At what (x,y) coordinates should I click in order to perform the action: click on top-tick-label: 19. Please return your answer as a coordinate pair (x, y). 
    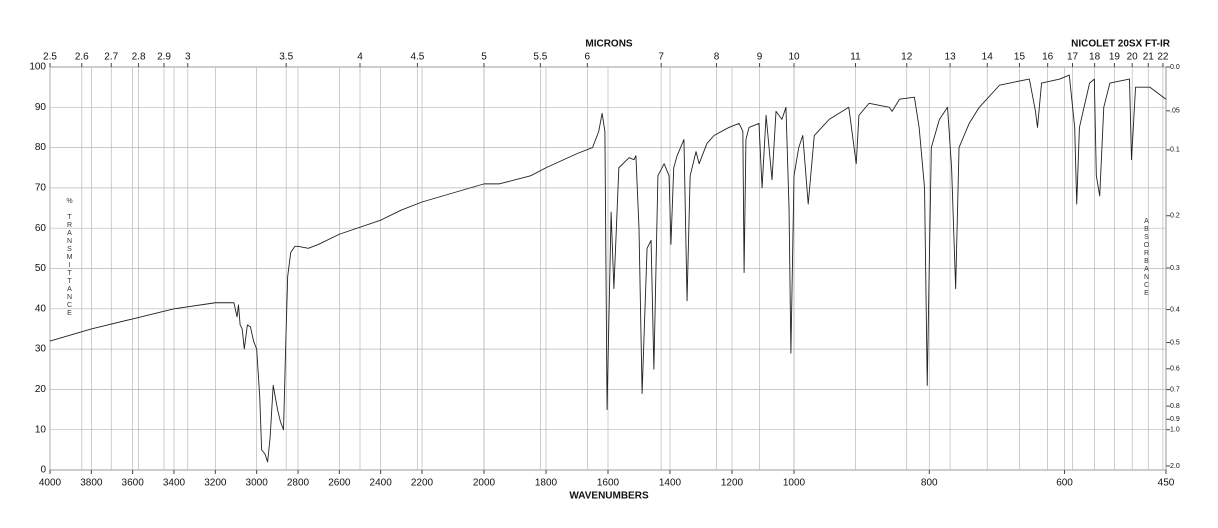
    Looking at the image, I should click on (1115, 57).